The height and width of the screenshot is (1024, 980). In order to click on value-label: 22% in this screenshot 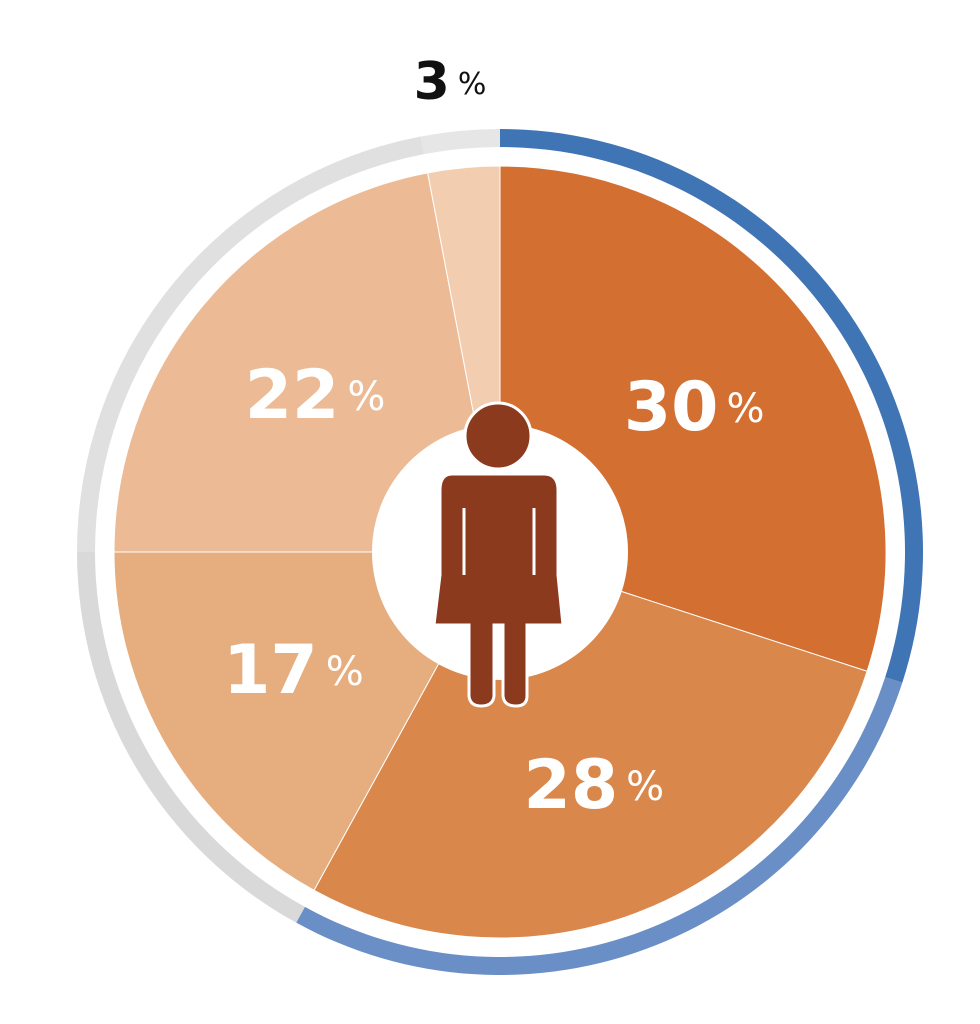, I will do `click(315, 395)`.